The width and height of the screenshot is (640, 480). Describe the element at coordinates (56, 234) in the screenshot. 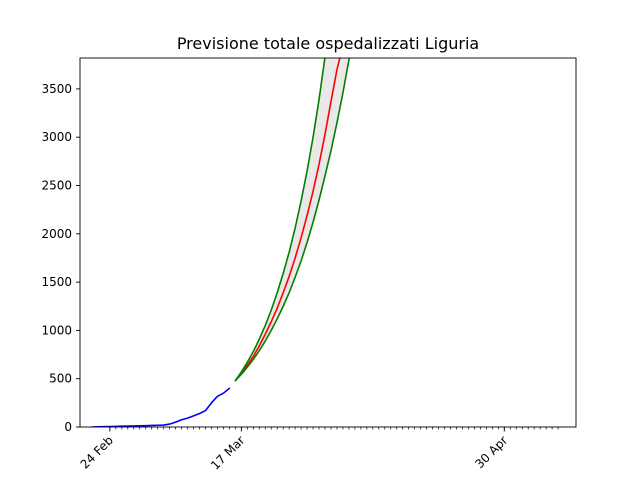

I see `y-tick-label: 2000` at that location.